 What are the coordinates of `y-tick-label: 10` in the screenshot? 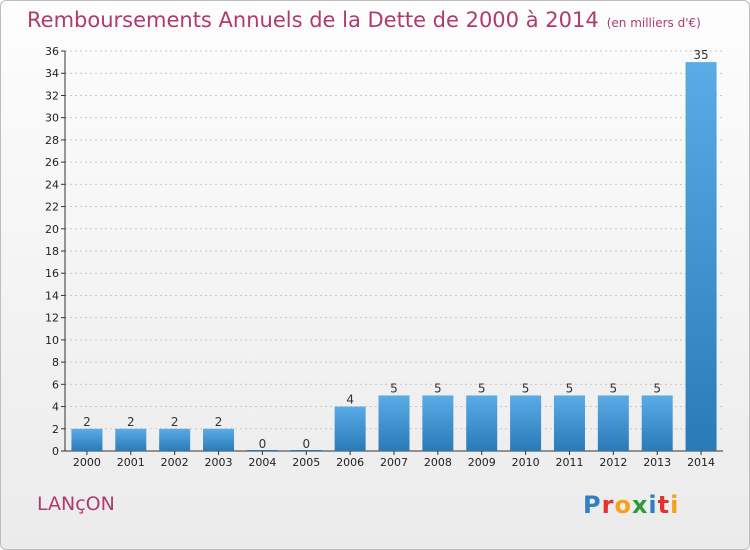 It's located at (52, 340).